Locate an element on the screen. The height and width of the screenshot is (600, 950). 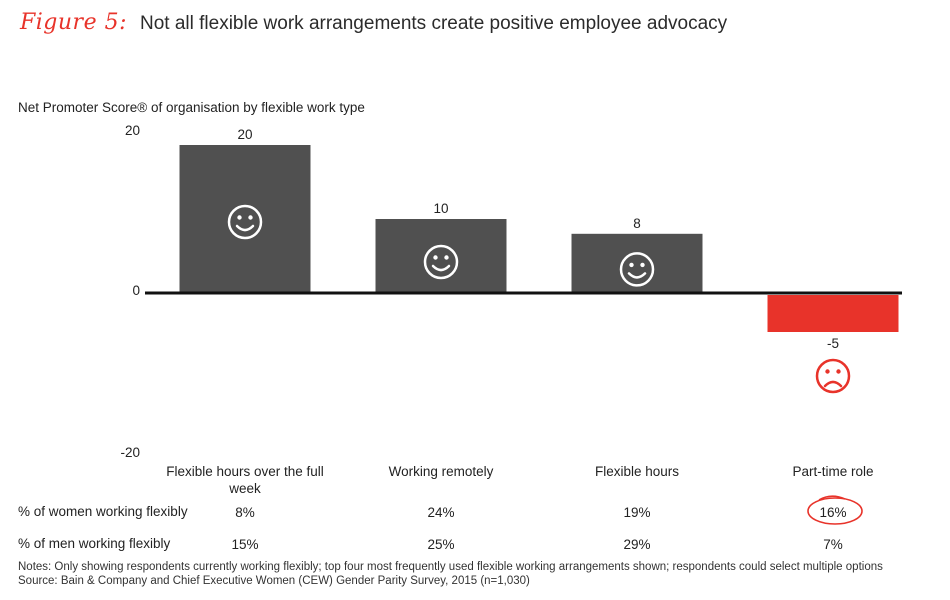
data-label: 10 is located at coordinates (440, 208).